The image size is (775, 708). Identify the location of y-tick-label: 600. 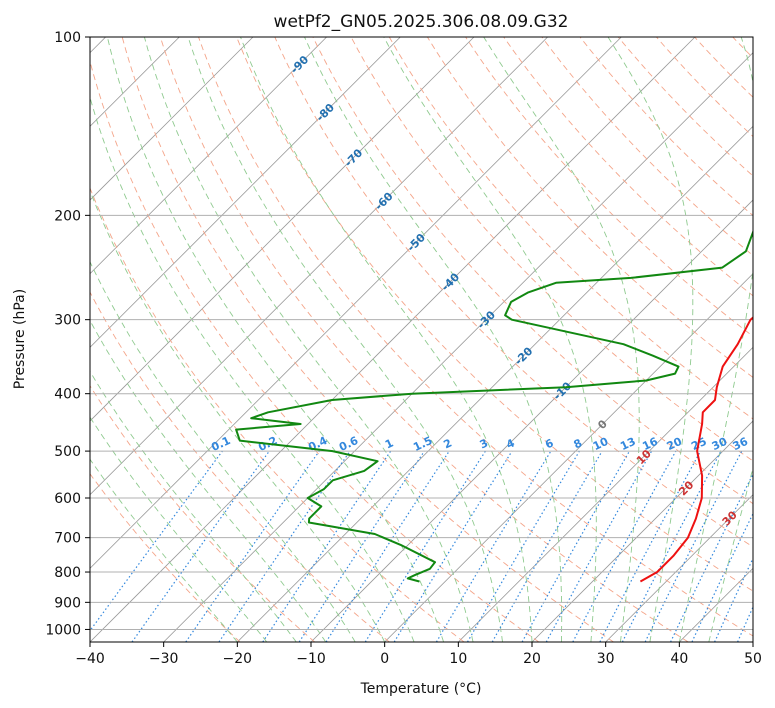
(67, 499).